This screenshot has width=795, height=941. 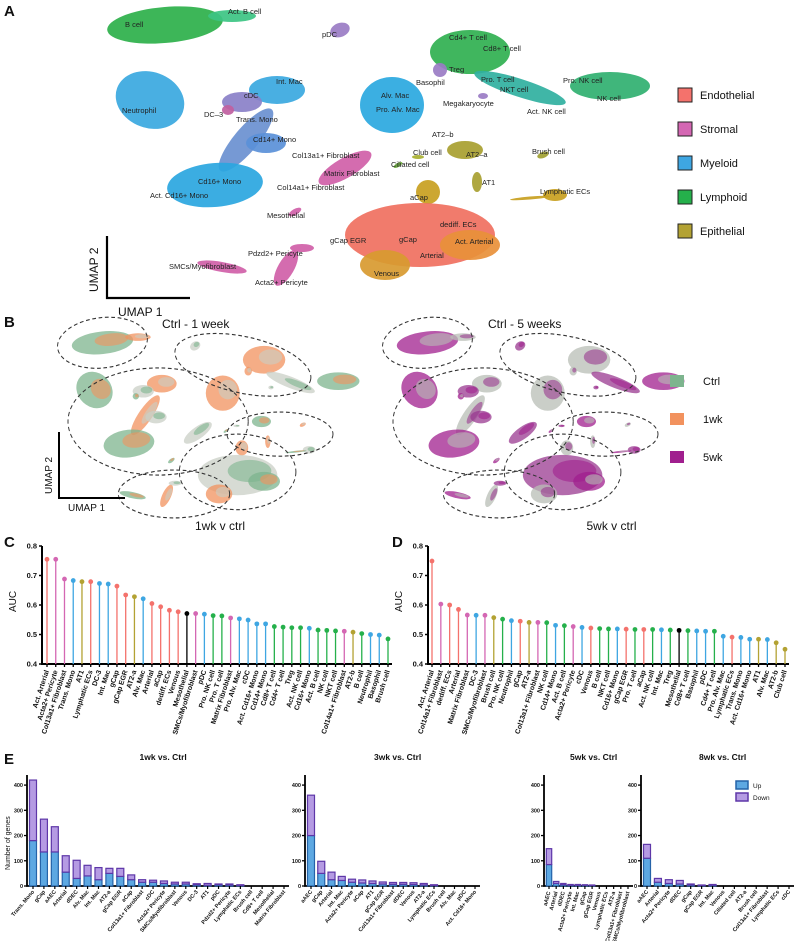 I want to click on cluster-label: AT1, so click(x=488, y=182).